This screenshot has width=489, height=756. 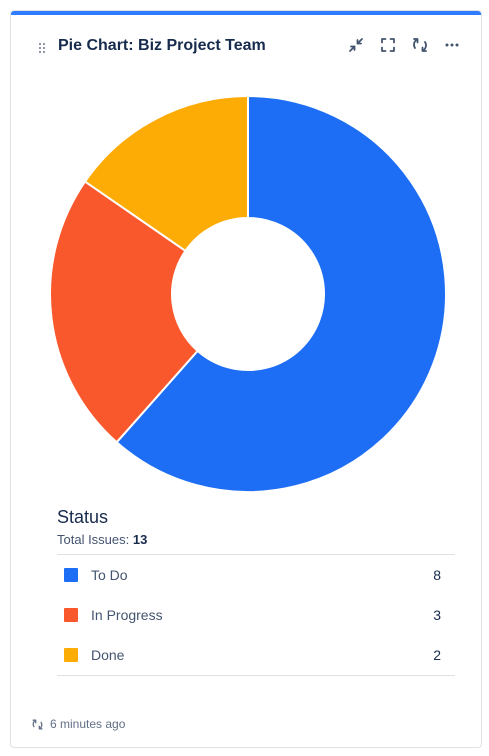 What do you see at coordinates (256, 575) in the screenshot?
I see `legend-row-to-do: To Do 8` at bounding box center [256, 575].